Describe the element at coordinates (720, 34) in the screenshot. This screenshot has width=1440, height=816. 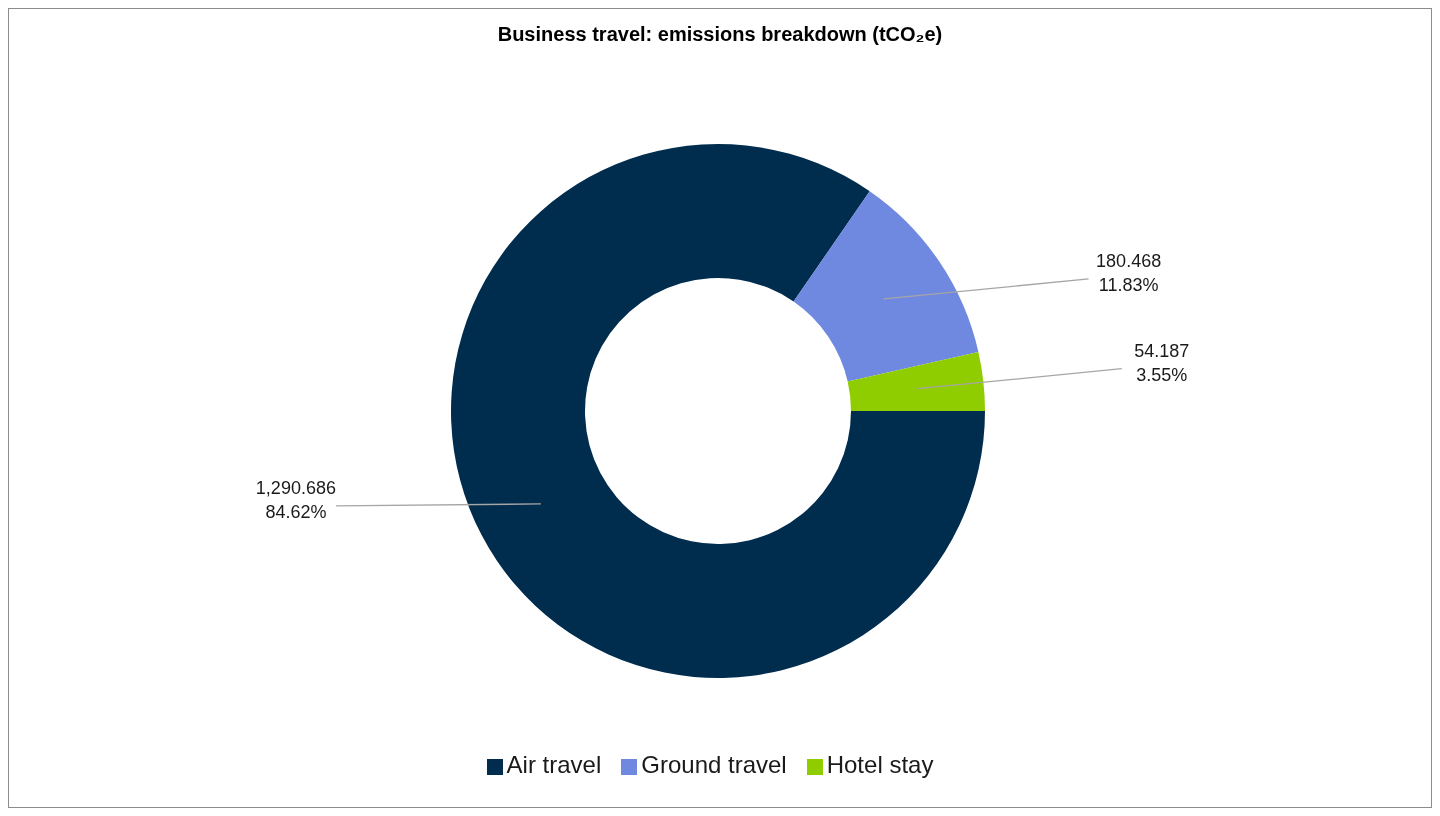
I see `chart-title: Business travel: emissions breakdown (tCO₂e)` at that location.